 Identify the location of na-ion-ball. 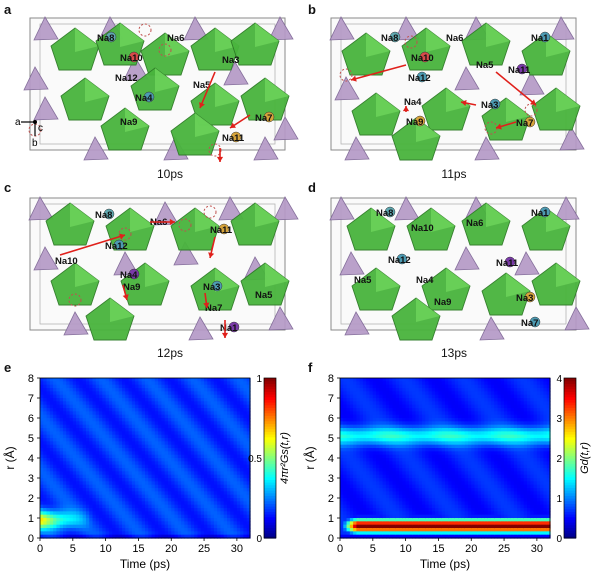
(545, 37).